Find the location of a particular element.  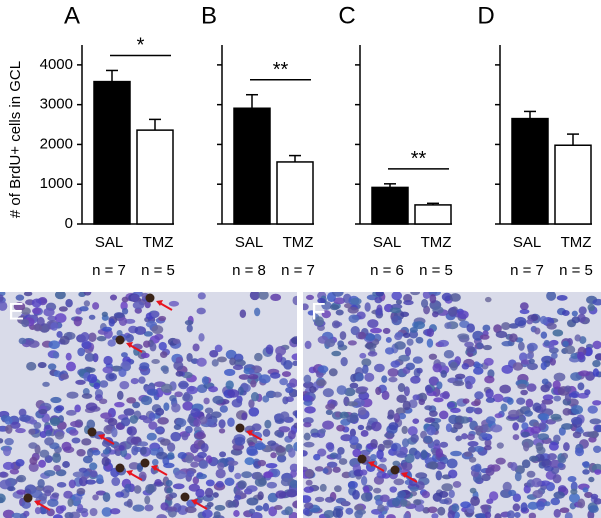

panel-label: E is located at coordinates (16, 311).